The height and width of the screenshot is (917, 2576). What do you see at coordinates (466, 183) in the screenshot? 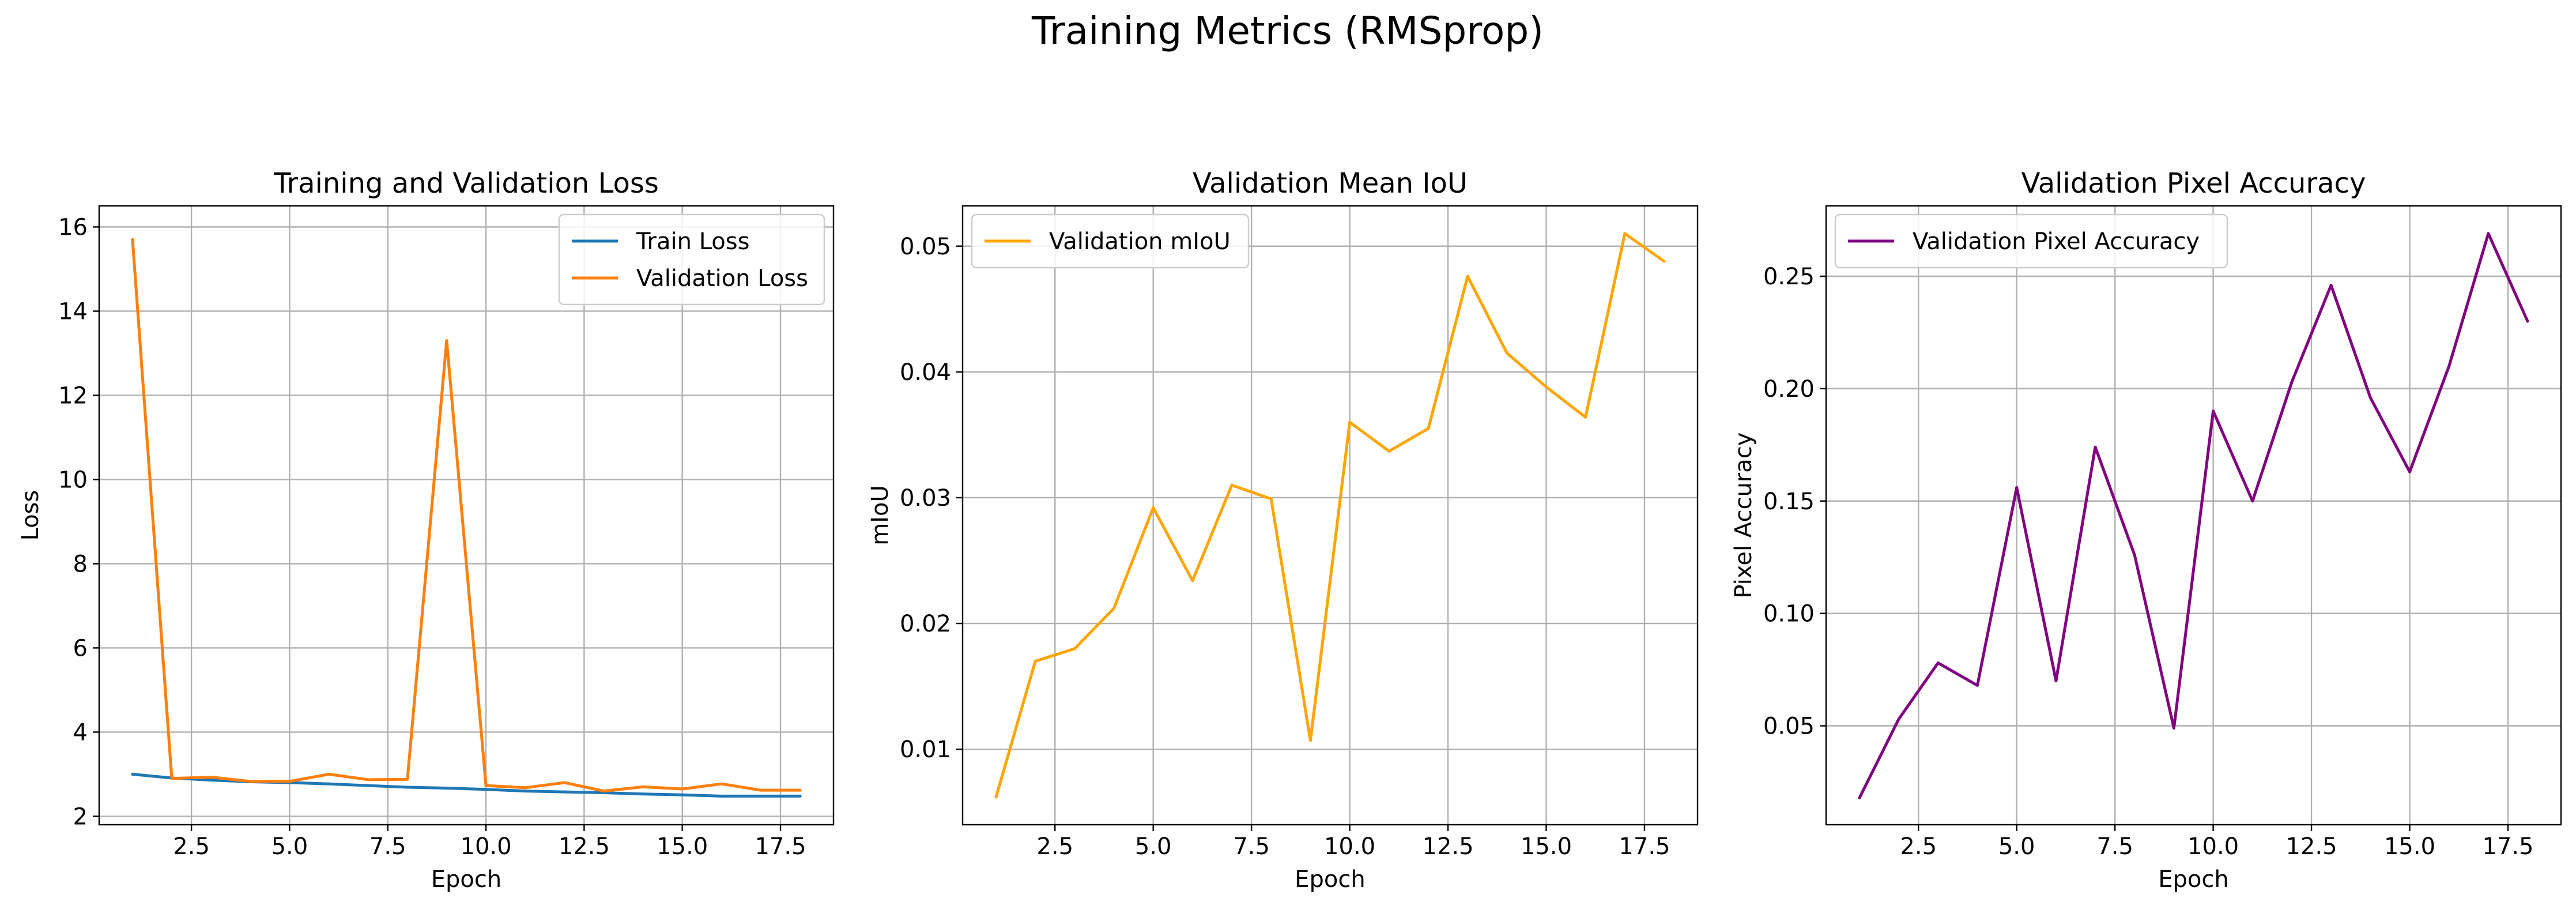
I see `chart-title: Training and Validation Loss` at bounding box center [466, 183].